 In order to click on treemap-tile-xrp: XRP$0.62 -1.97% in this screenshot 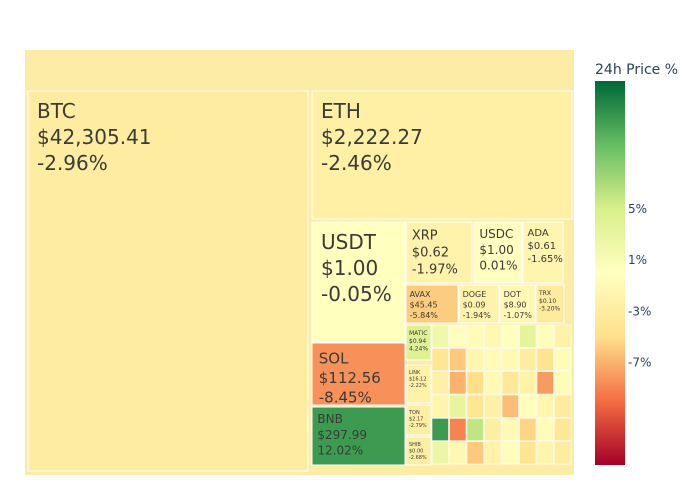, I will do `click(439, 252)`.